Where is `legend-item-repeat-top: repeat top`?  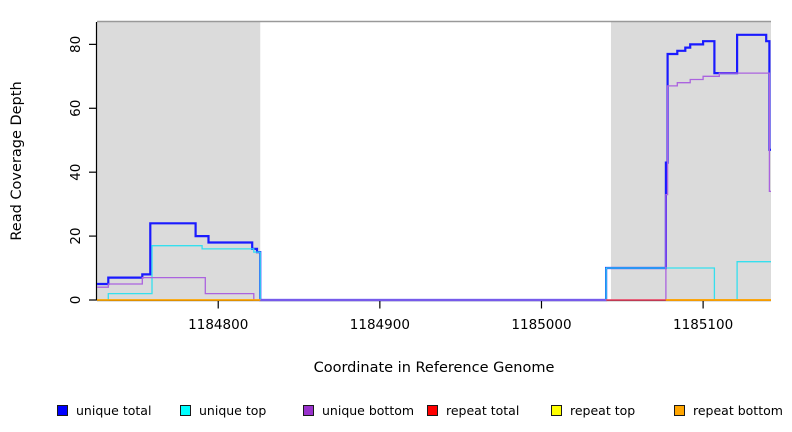 legend-item-repeat-top: repeat top is located at coordinates (593, 410).